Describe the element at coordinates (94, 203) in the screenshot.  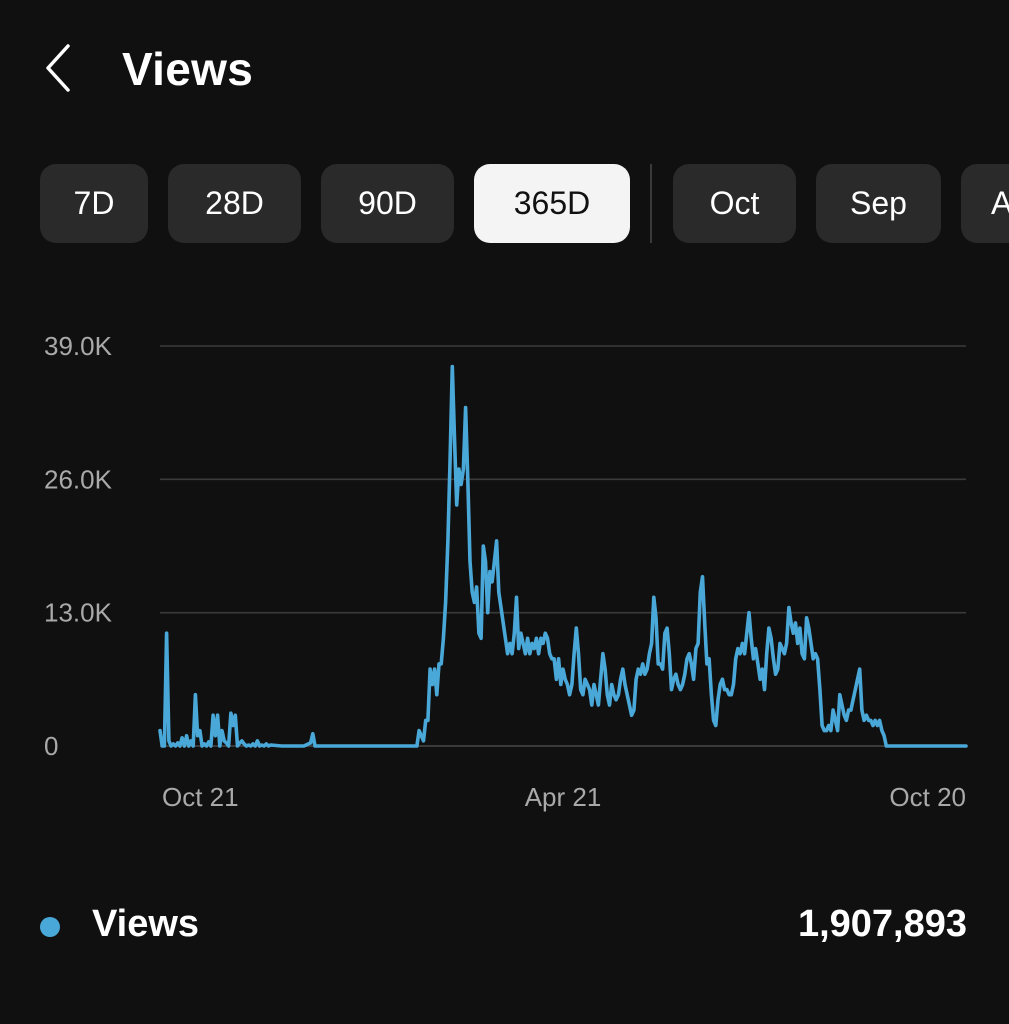
I see `period-chip-7d: 7D` at that location.